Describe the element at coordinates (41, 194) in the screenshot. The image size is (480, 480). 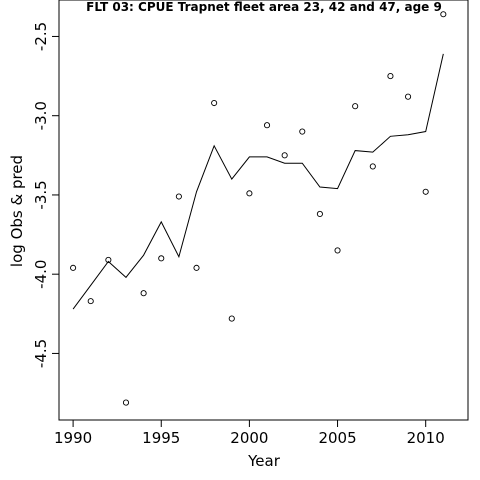
I see `y-tick-label: -3.5` at that location.